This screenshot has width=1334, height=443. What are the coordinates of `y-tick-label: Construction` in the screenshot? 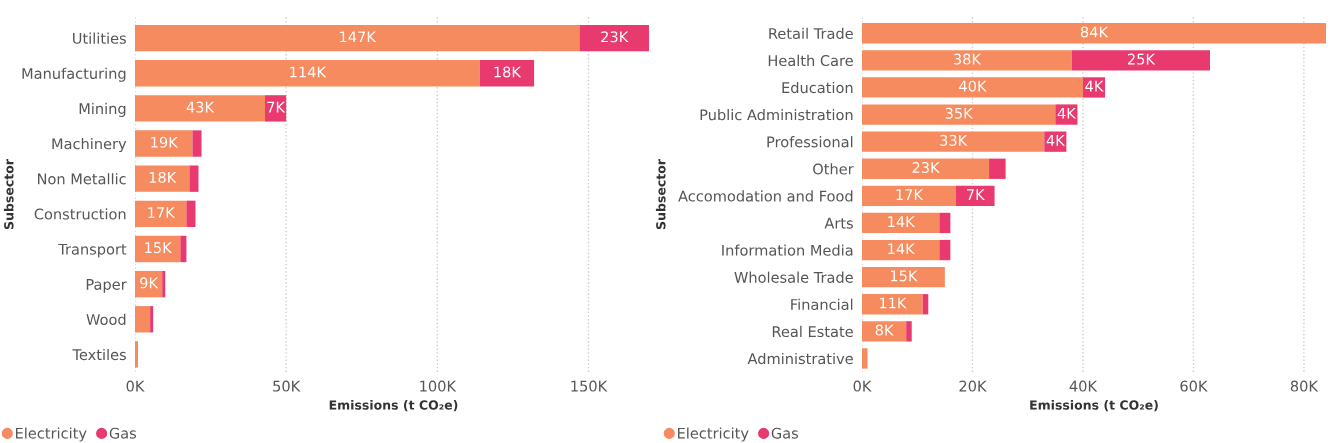 It's located at (80, 214).